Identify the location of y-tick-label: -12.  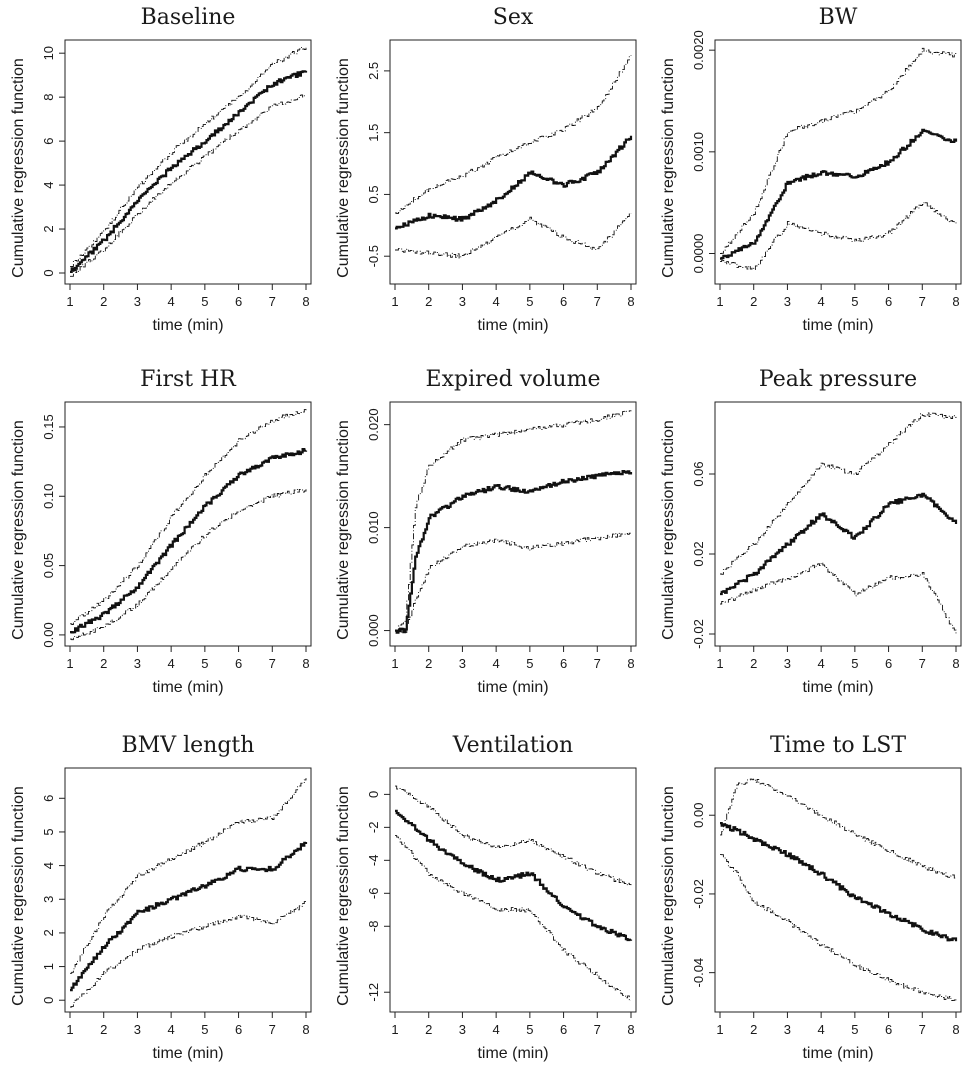
(373, 992).